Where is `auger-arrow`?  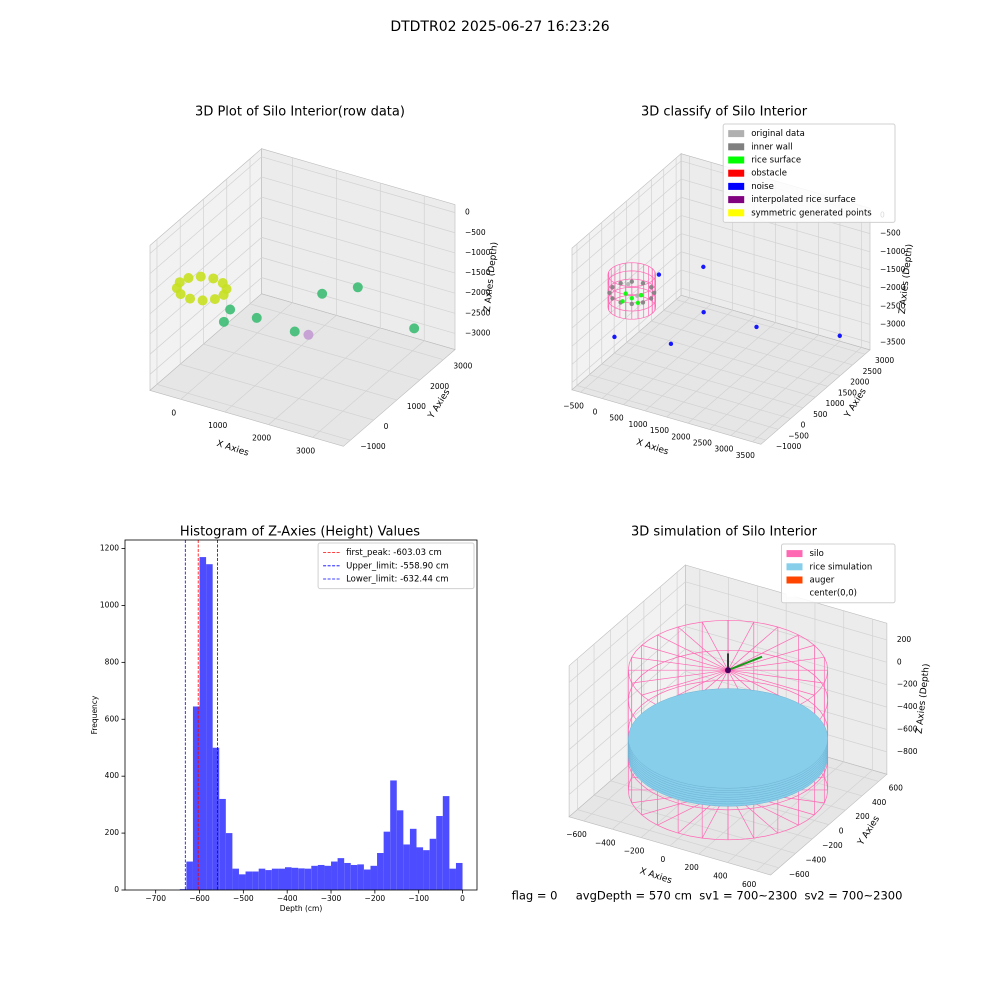 auger-arrow is located at coordinates (745, 663).